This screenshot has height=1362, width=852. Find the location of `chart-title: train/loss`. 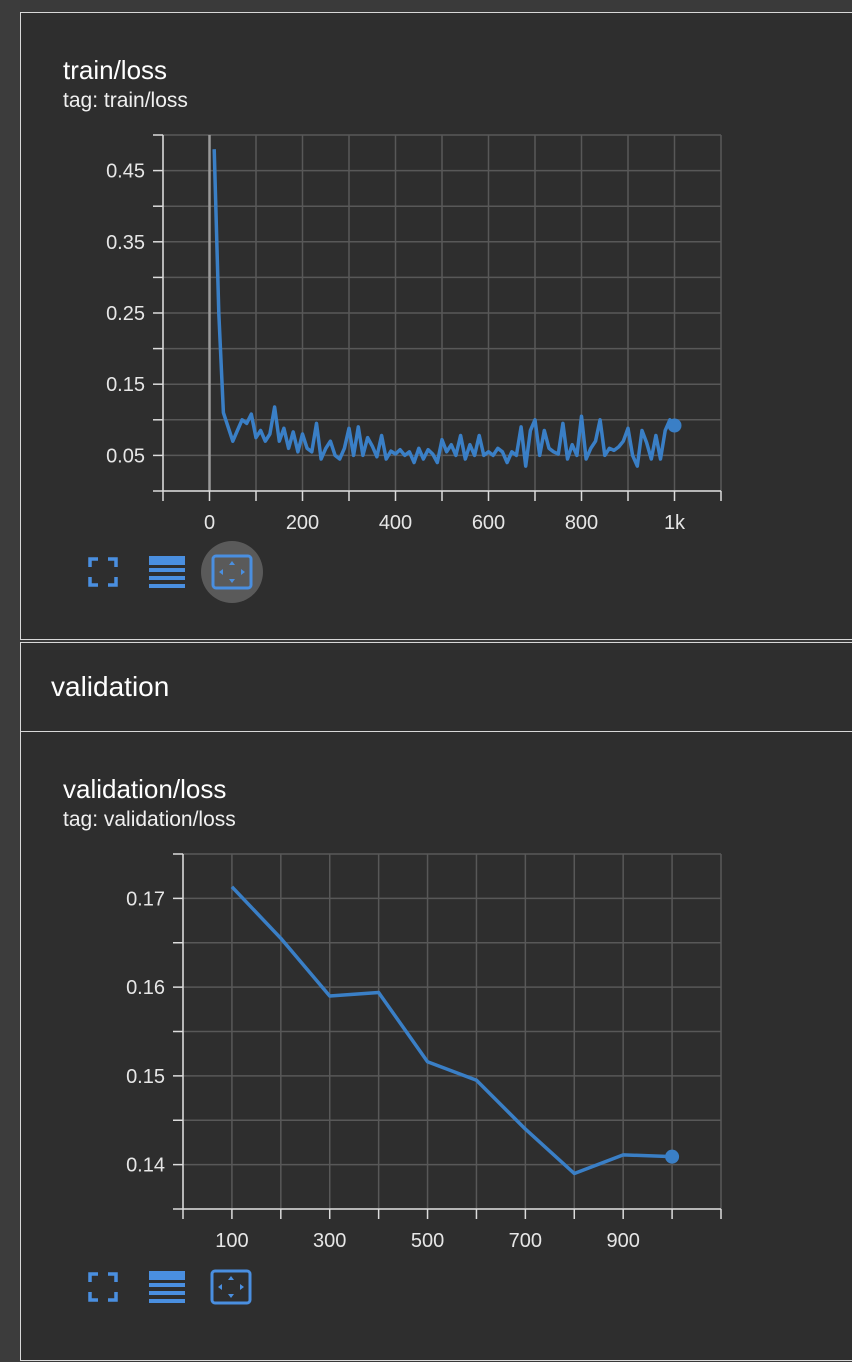

chart-title: train/loss is located at coordinates (115, 70).